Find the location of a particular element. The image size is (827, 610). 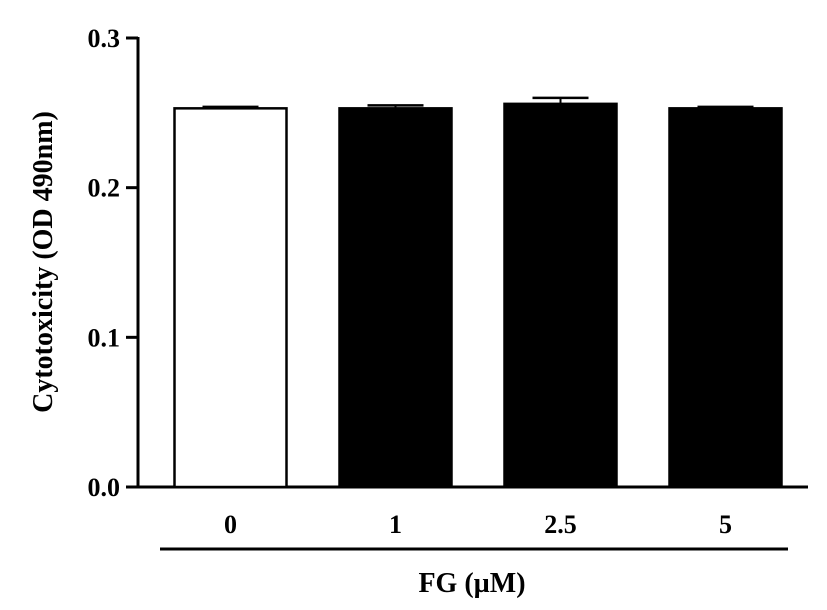

x-axis-title: FG (µM) is located at coordinates (471, 583).